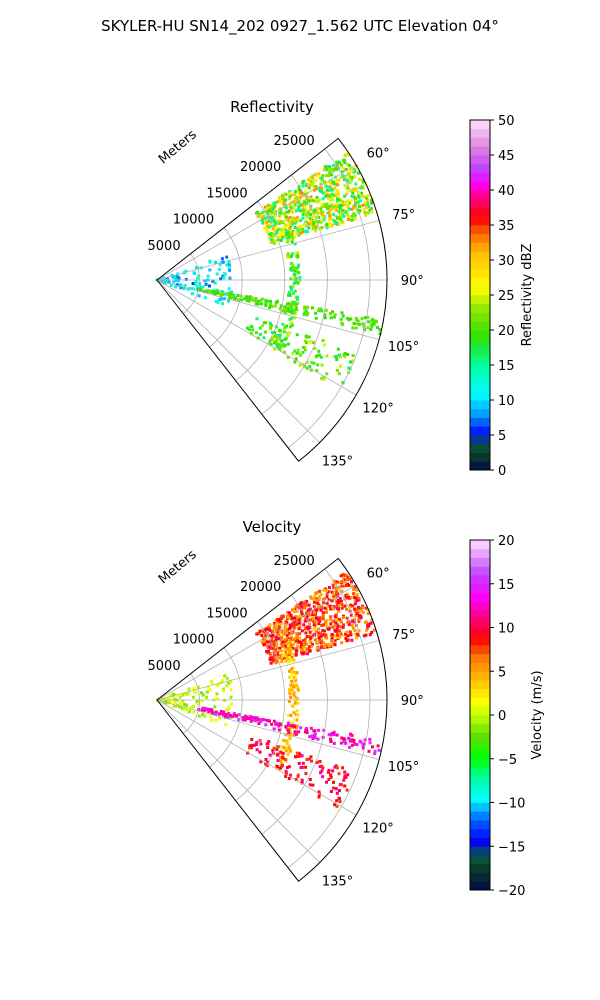  Describe the element at coordinates (403, 215) in the screenshot. I see `reflectivity-azimuth-tick-label: 75°` at that location.